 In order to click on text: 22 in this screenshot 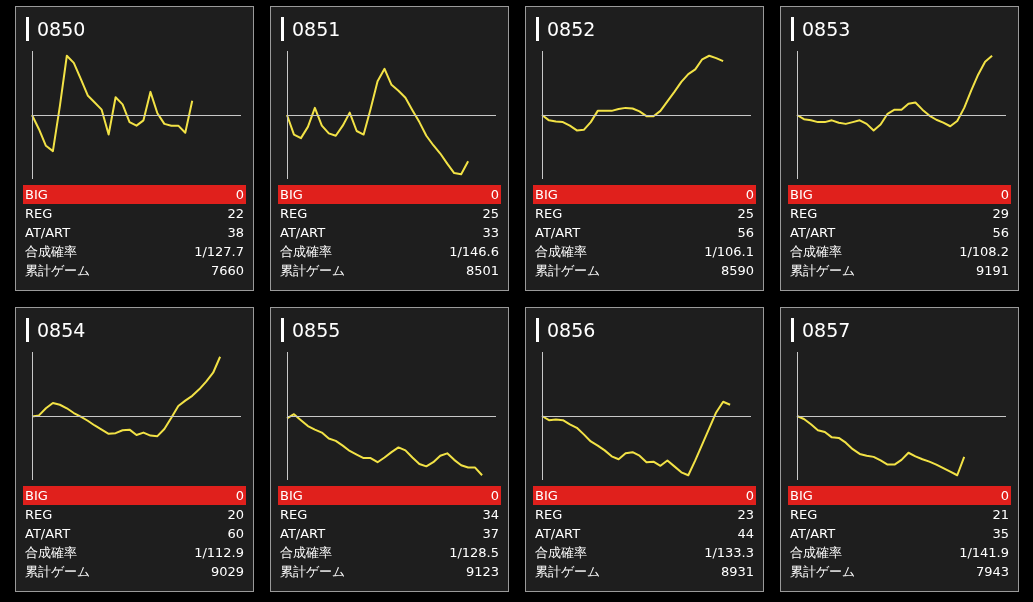, I will do `click(235, 214)`.